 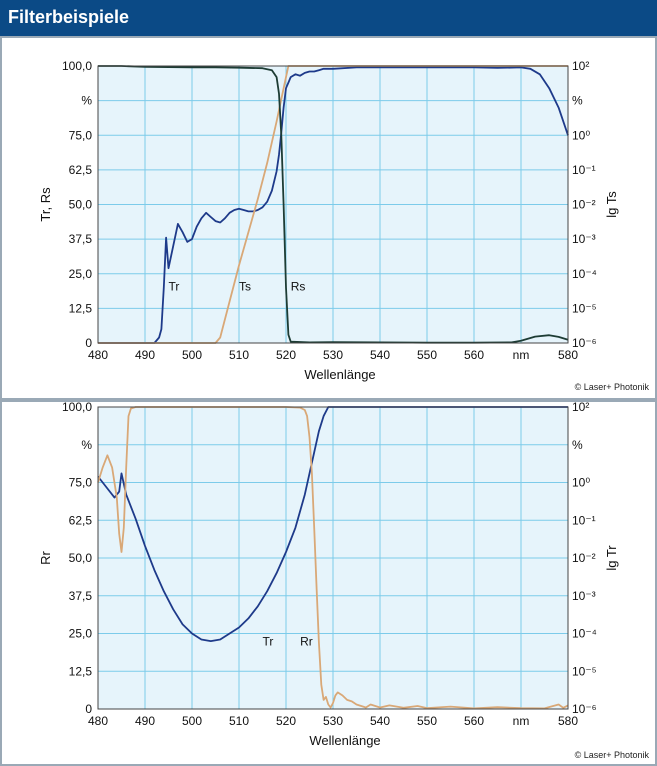 I want to click on series-annotation: Rr, so click(x=306, y=642).